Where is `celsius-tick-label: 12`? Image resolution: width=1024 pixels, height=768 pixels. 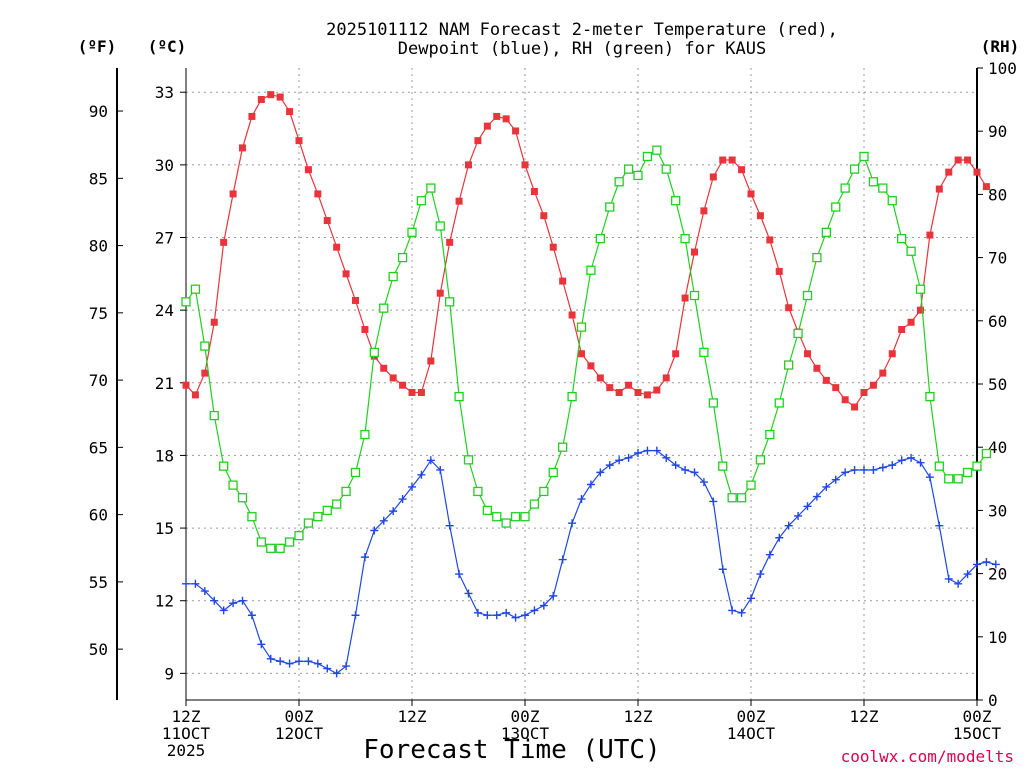 celsius-tick-label: 12 is located at coordinates (164, 601).